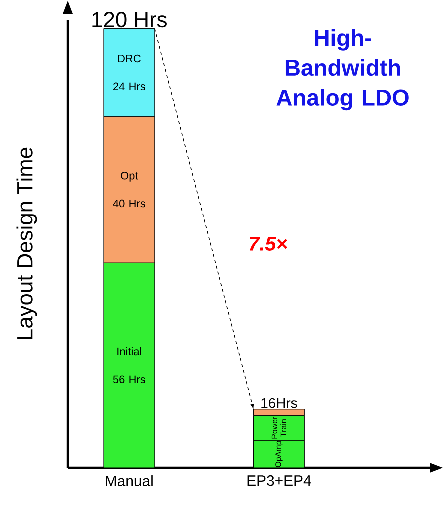 This screenshot has width=444, height=508. I want to click on text: High-Bandwidth Analog LDO, so click(342, 70).